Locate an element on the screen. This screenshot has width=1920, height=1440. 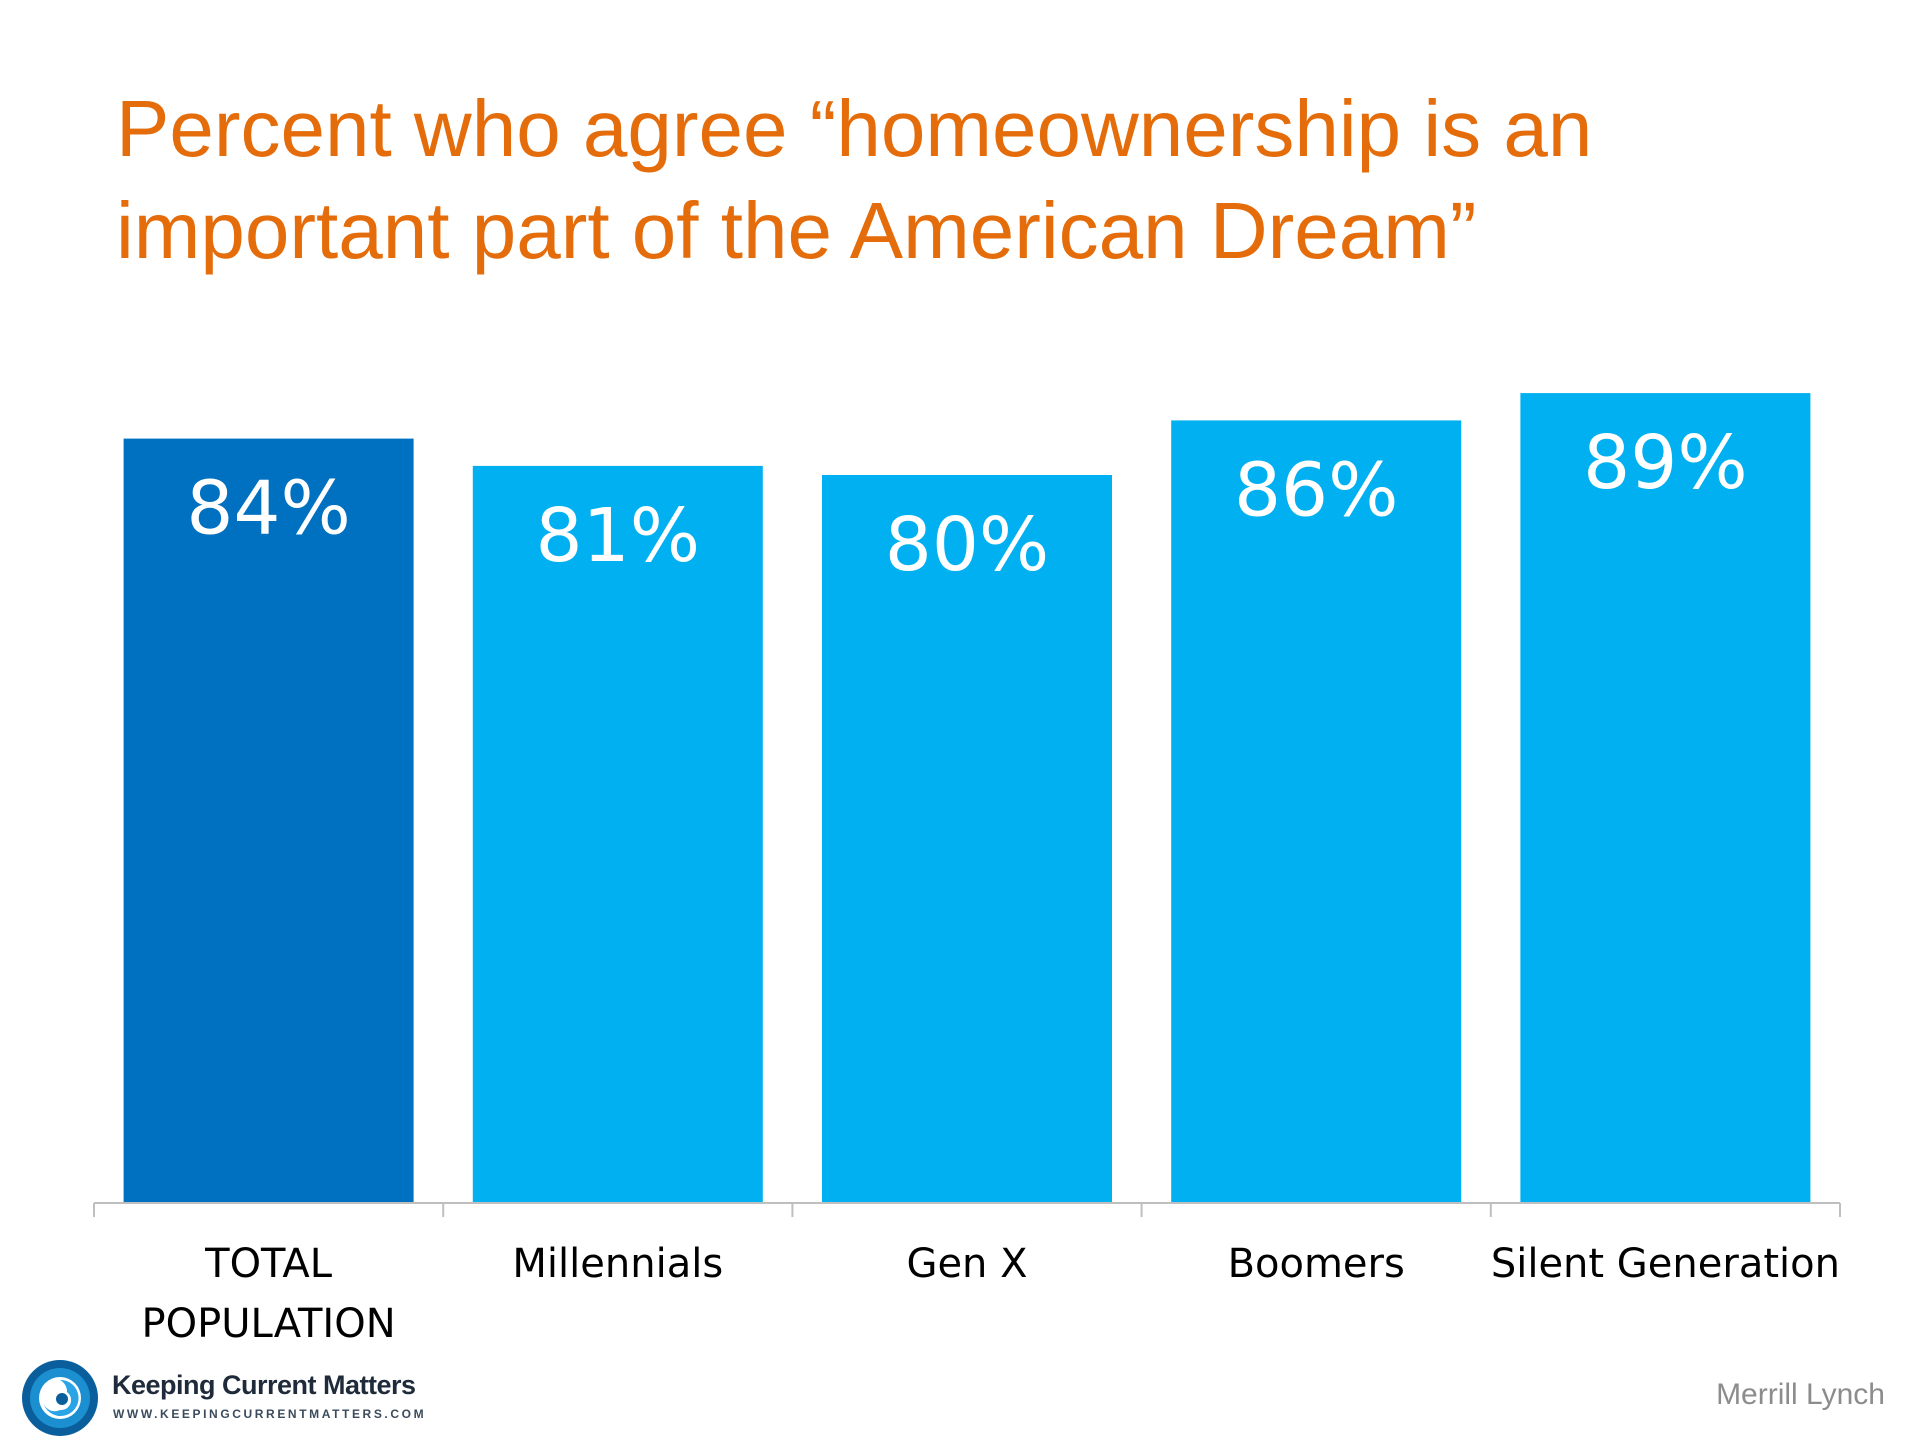
data-label-2: 81% is located at coordinates (618, 536).